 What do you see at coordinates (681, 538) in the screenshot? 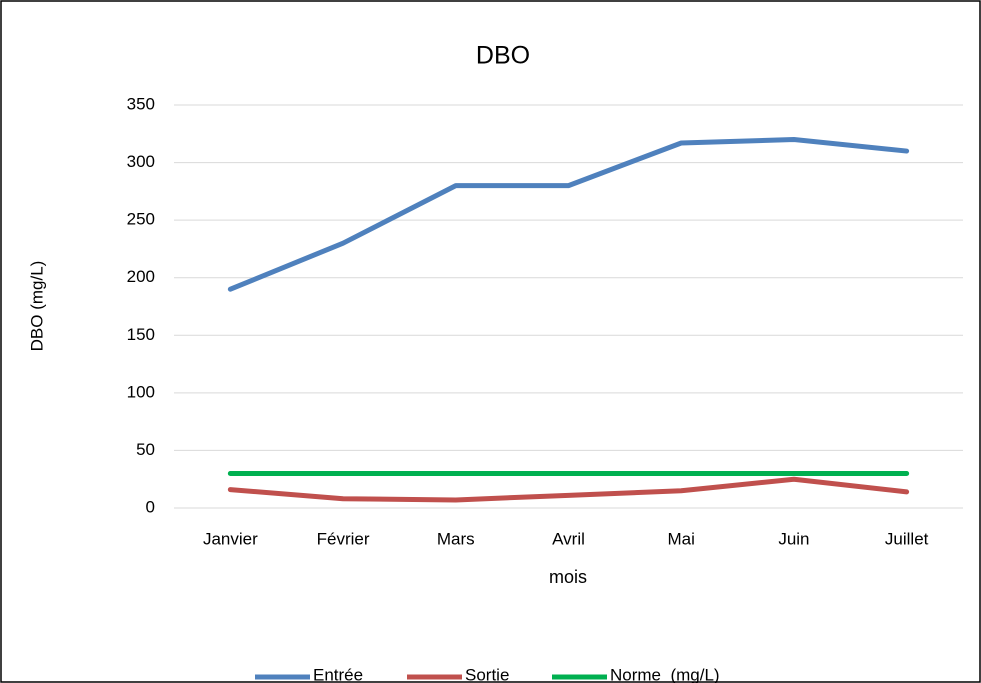
I see `x-tick-label: Mai` at bounding box center [681, 538].